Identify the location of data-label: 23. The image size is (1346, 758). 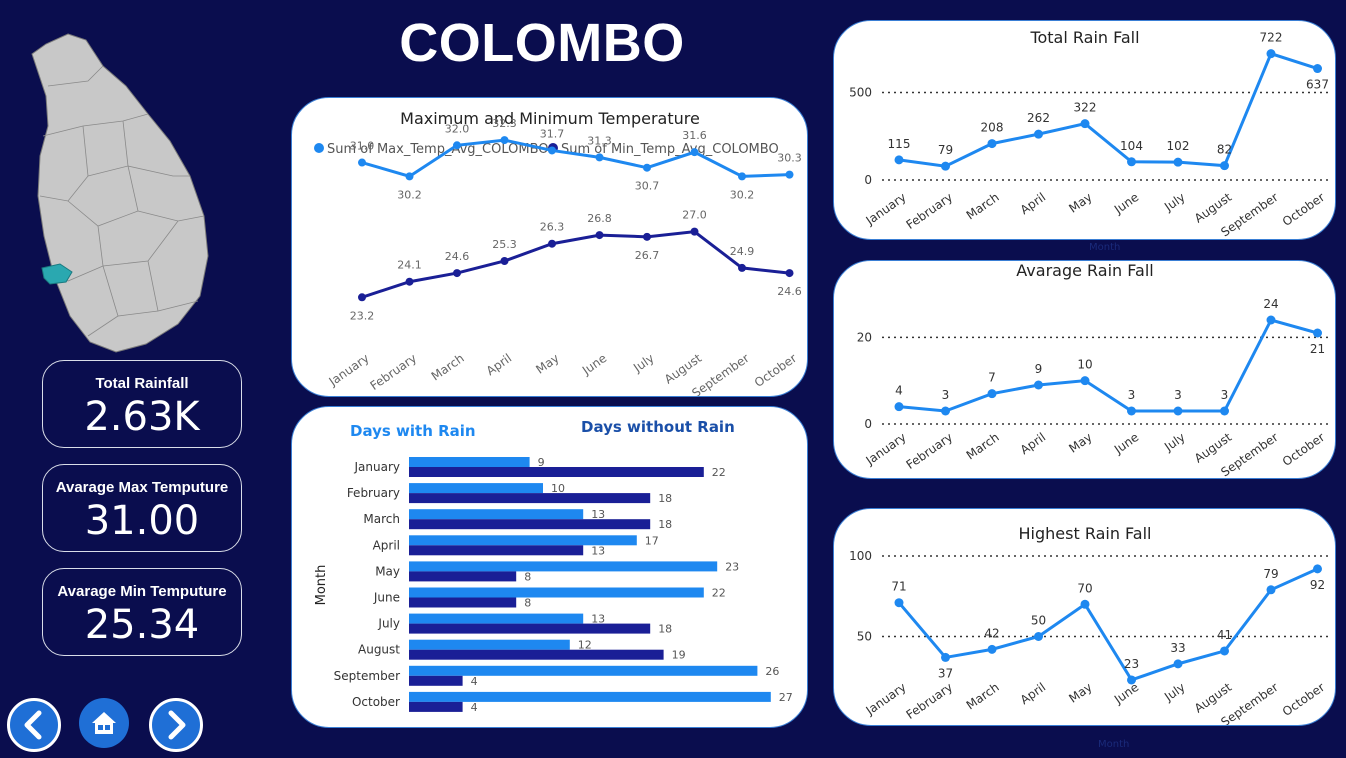
(1131, 664).